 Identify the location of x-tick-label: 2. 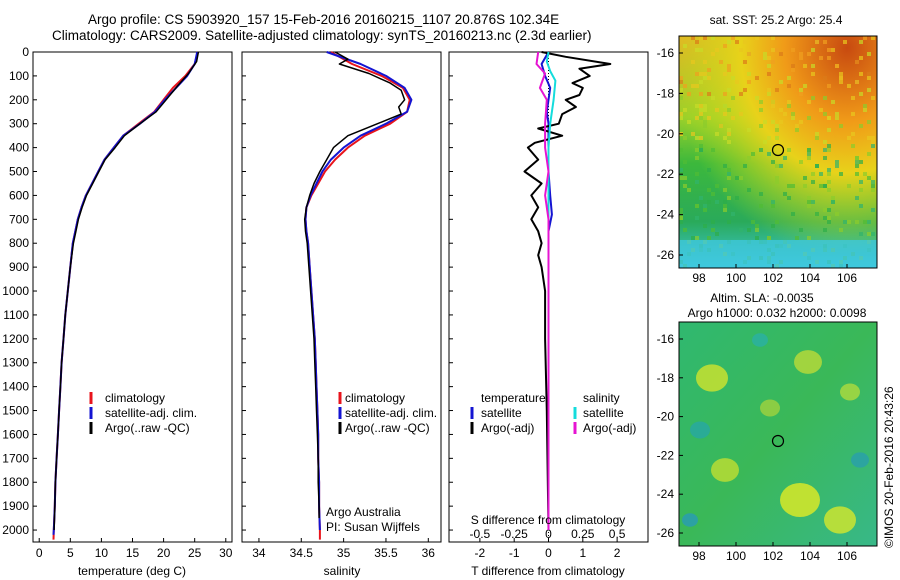
(617, 553).